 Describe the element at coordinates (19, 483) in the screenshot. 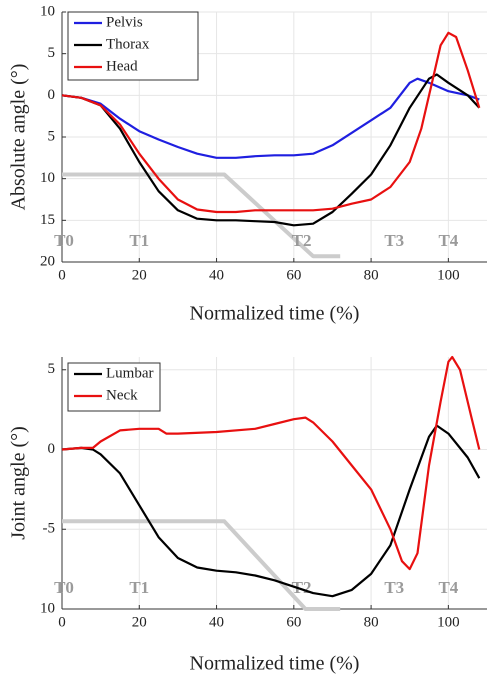

I see `y-axis-label: Joint angle (°)` at that location.